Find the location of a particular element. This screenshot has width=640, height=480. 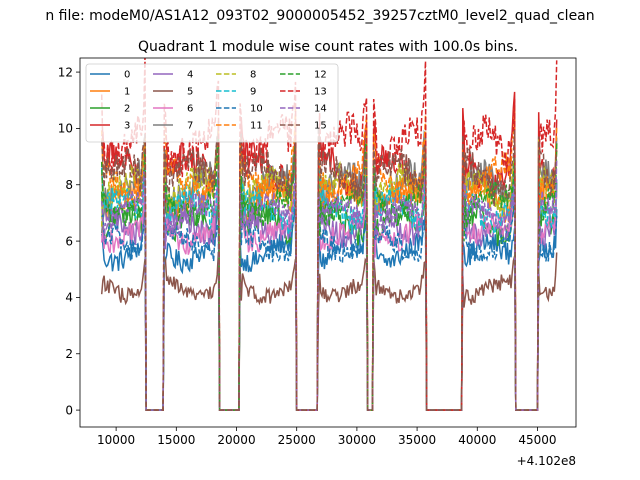

legend-label-14: 14 is located at coordinates (320, 109).